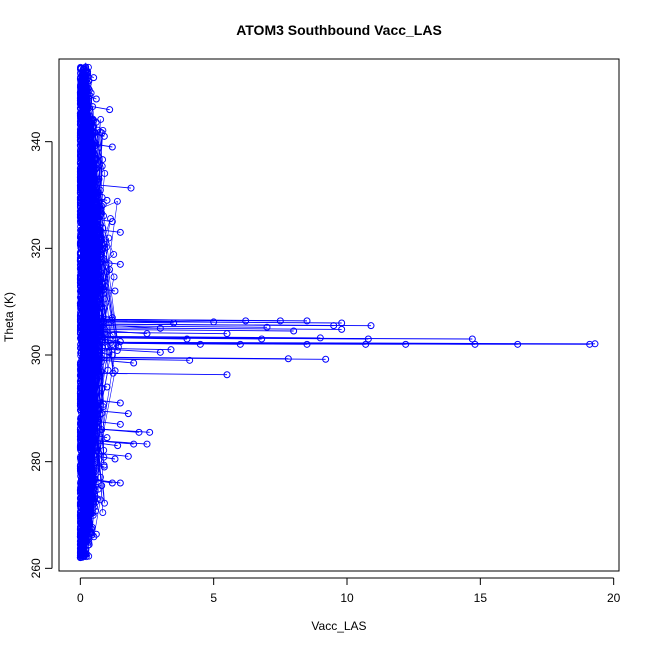  I want to click on y-tick-label: 300, so click(36, 355).